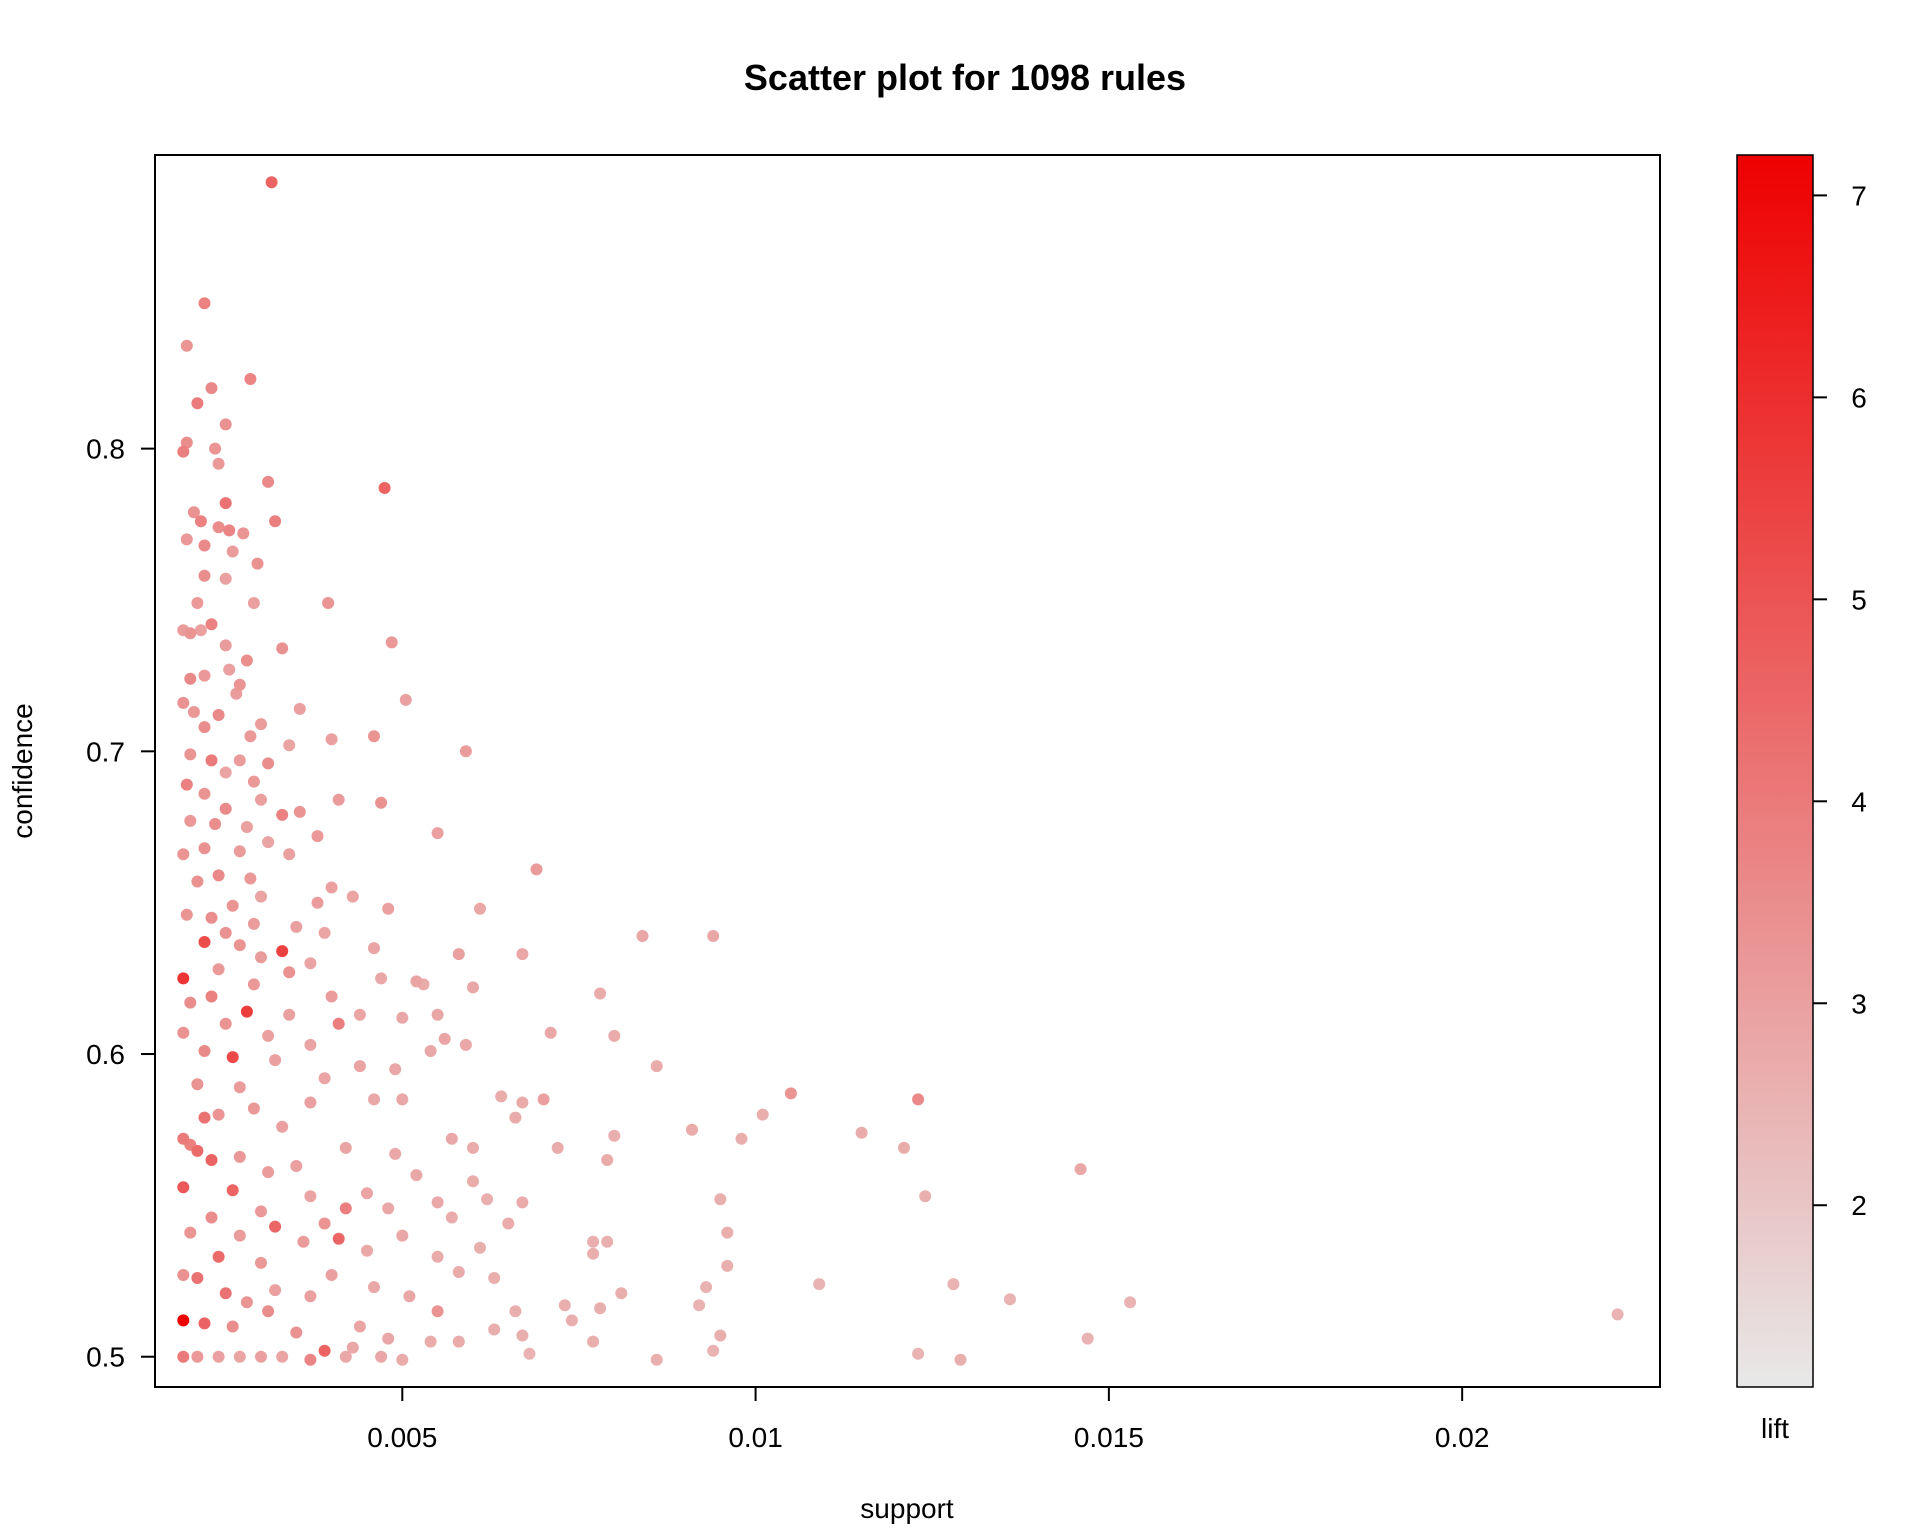 Image resolution: width=1920 pixels, height=1536 pixels. Describe the element at coordinates (105, 751) in the screenshot. I see `y-tick-label: 0.7` at that location.